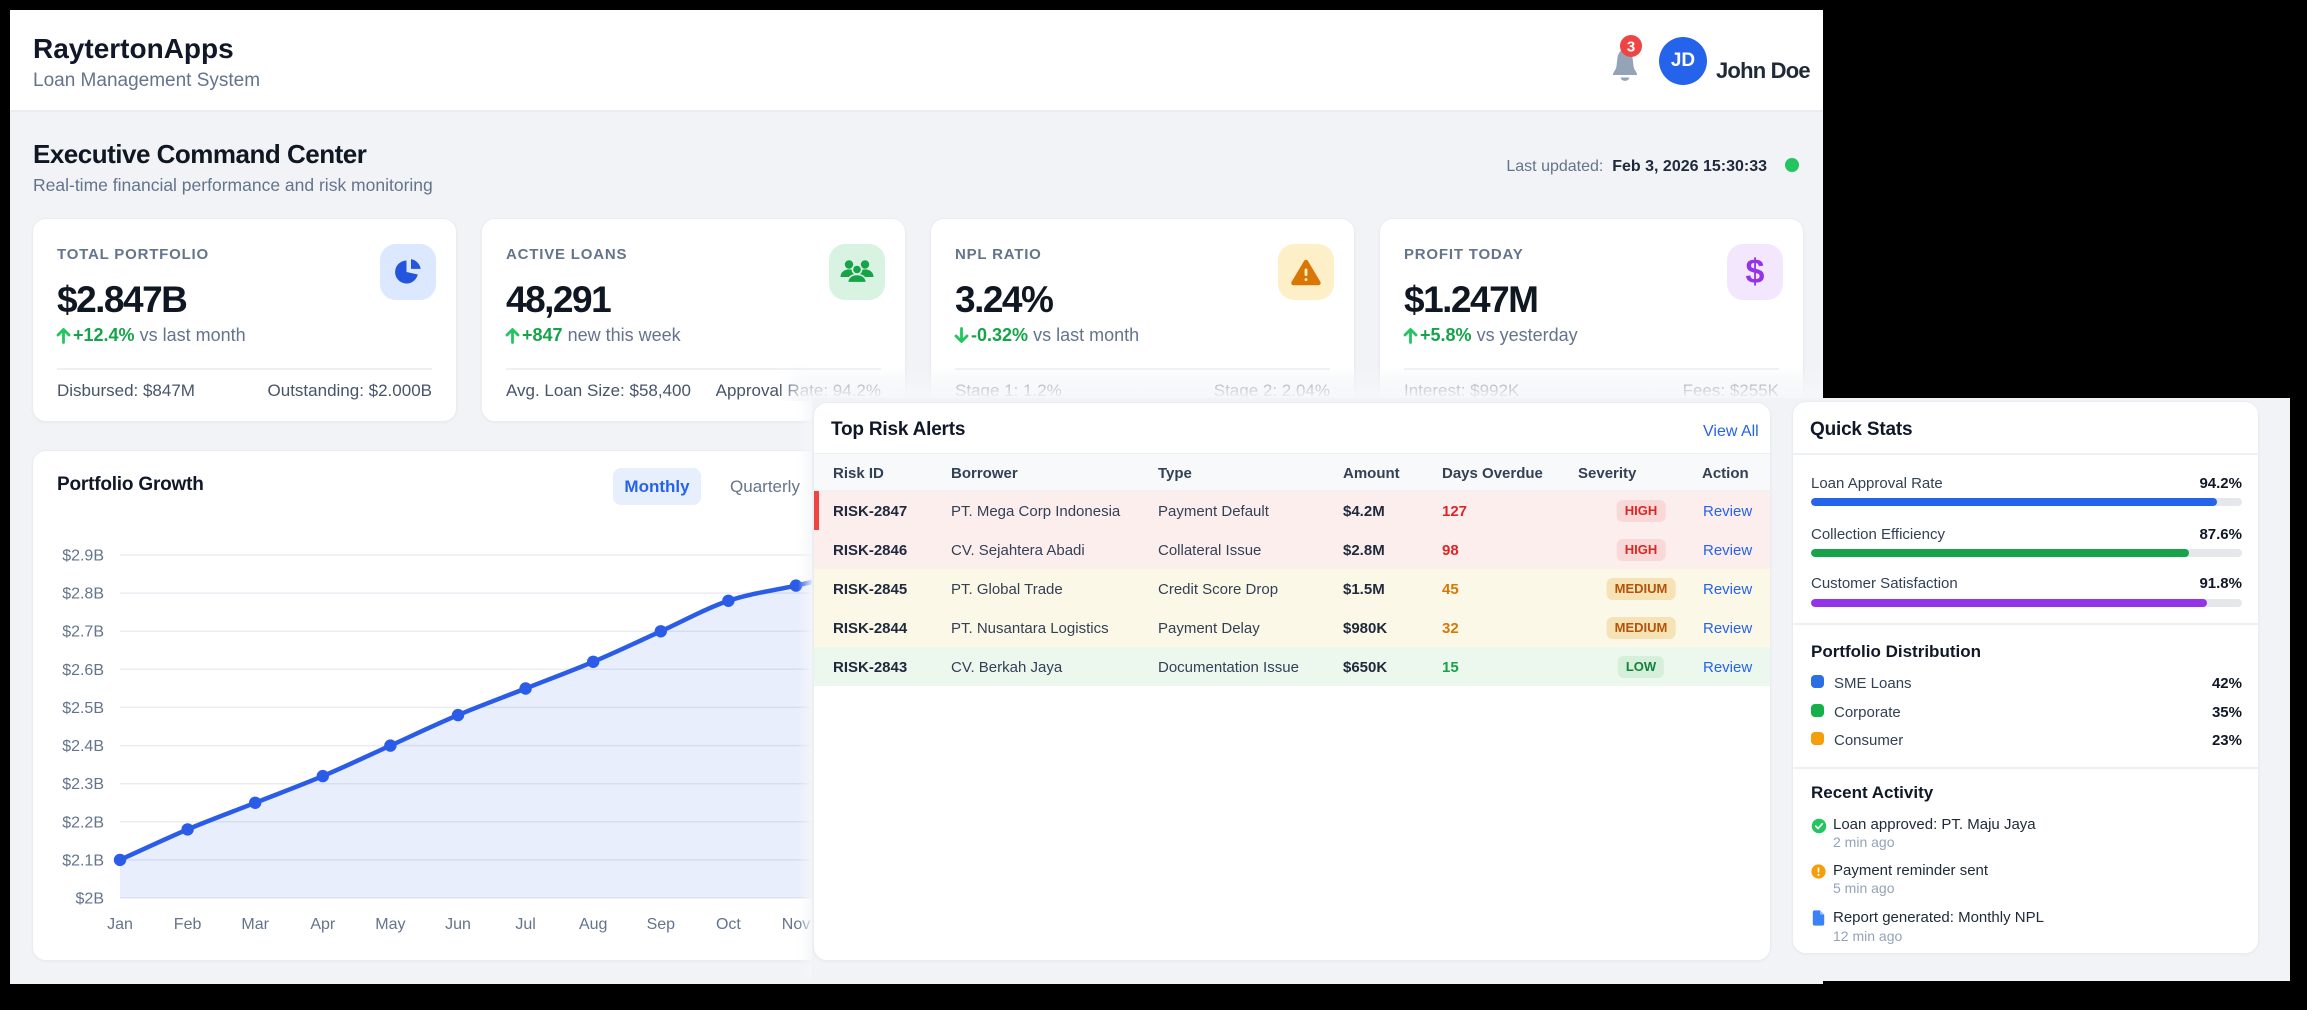  Describe the element at coordinates (661, 924) in the screenshot. I see `svg-text: Sep` at that location.